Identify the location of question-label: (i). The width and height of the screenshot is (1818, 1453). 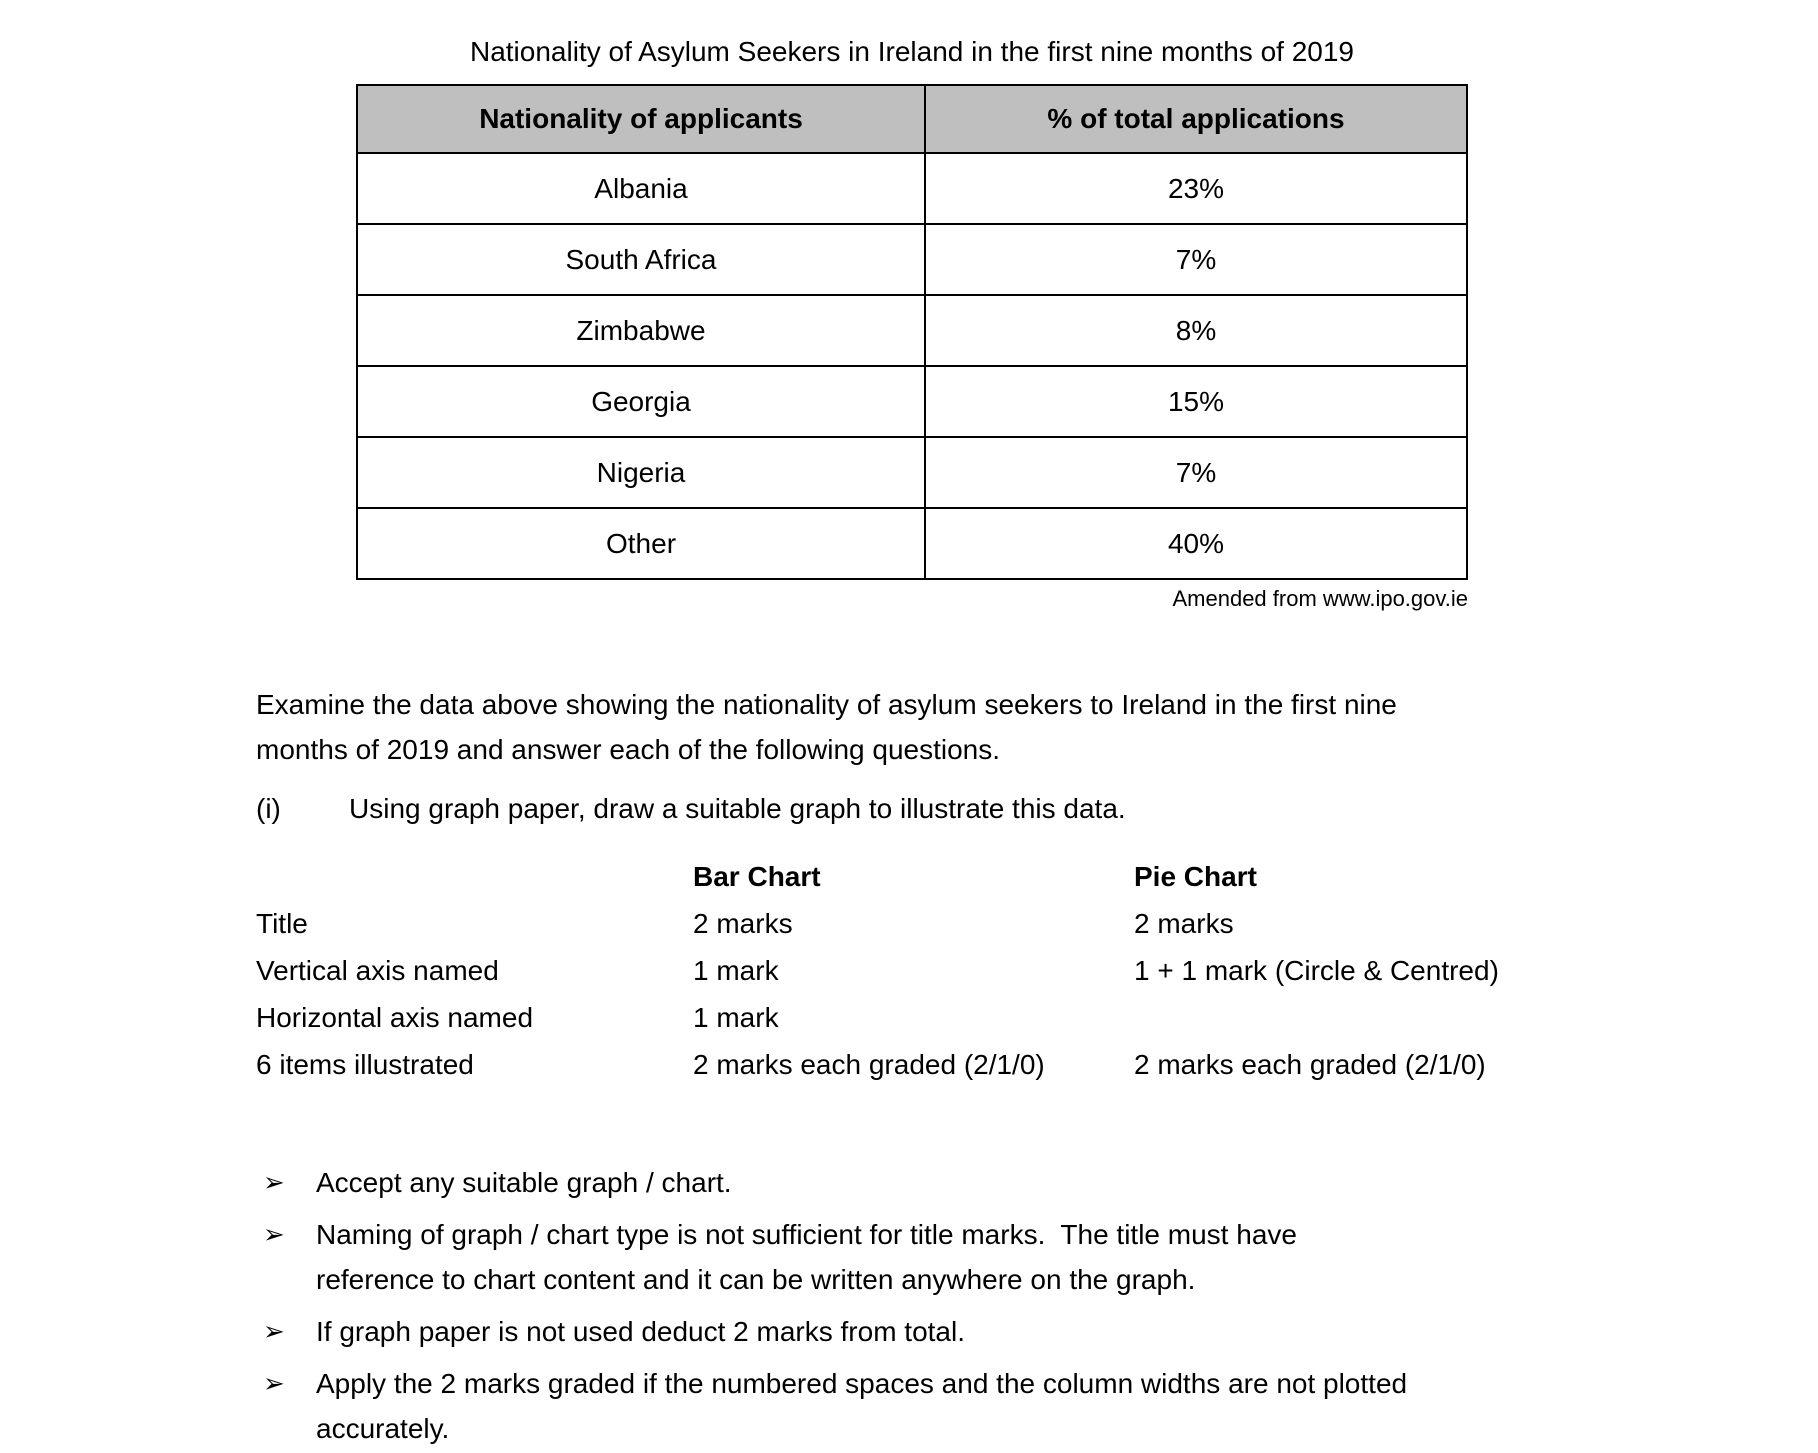
(268, 808).